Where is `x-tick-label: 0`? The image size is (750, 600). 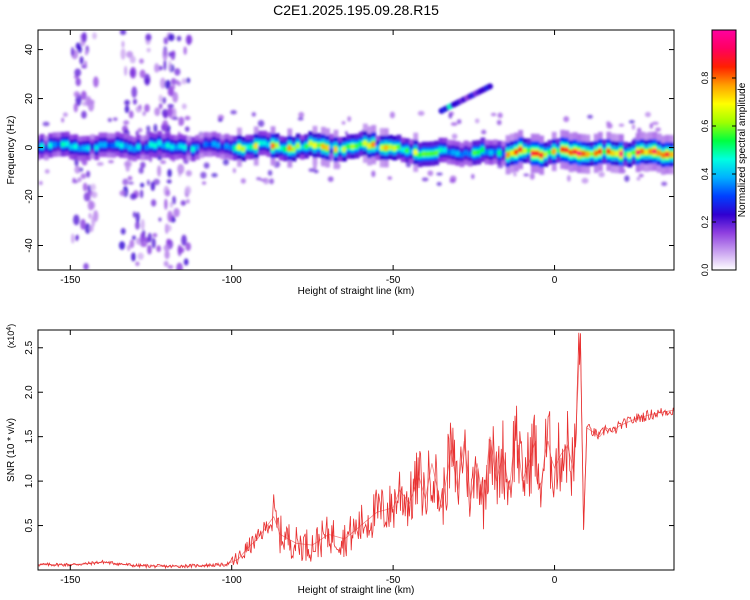 x-tick-label: 0 is located at coordinates (555, 580).